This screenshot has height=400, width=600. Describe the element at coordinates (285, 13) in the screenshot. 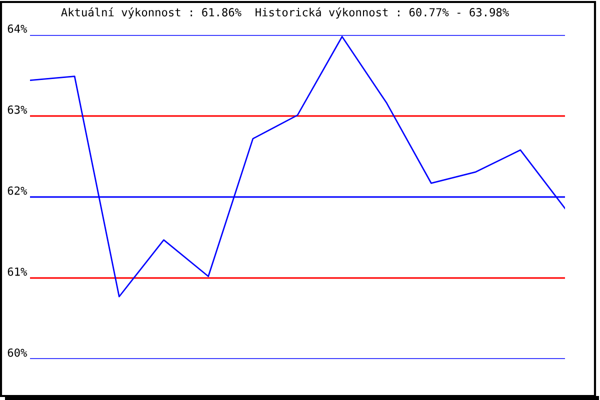

I see `chart-title: Aktuální výkonnost : 61.86% Historická výkonnost : 60.77% - 63.98%` at that location.